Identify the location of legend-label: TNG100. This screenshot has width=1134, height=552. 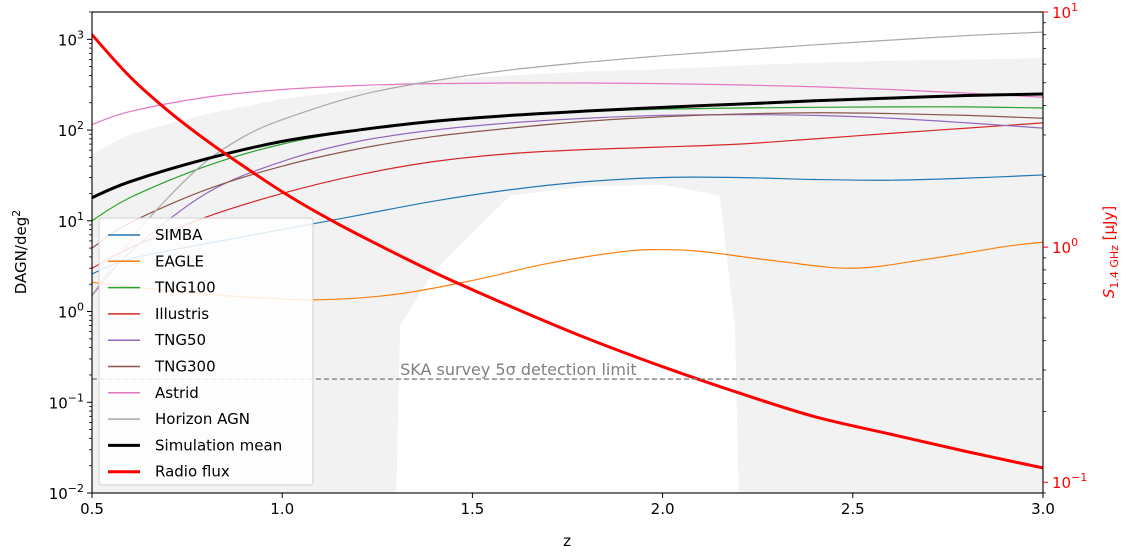
(185, 288).